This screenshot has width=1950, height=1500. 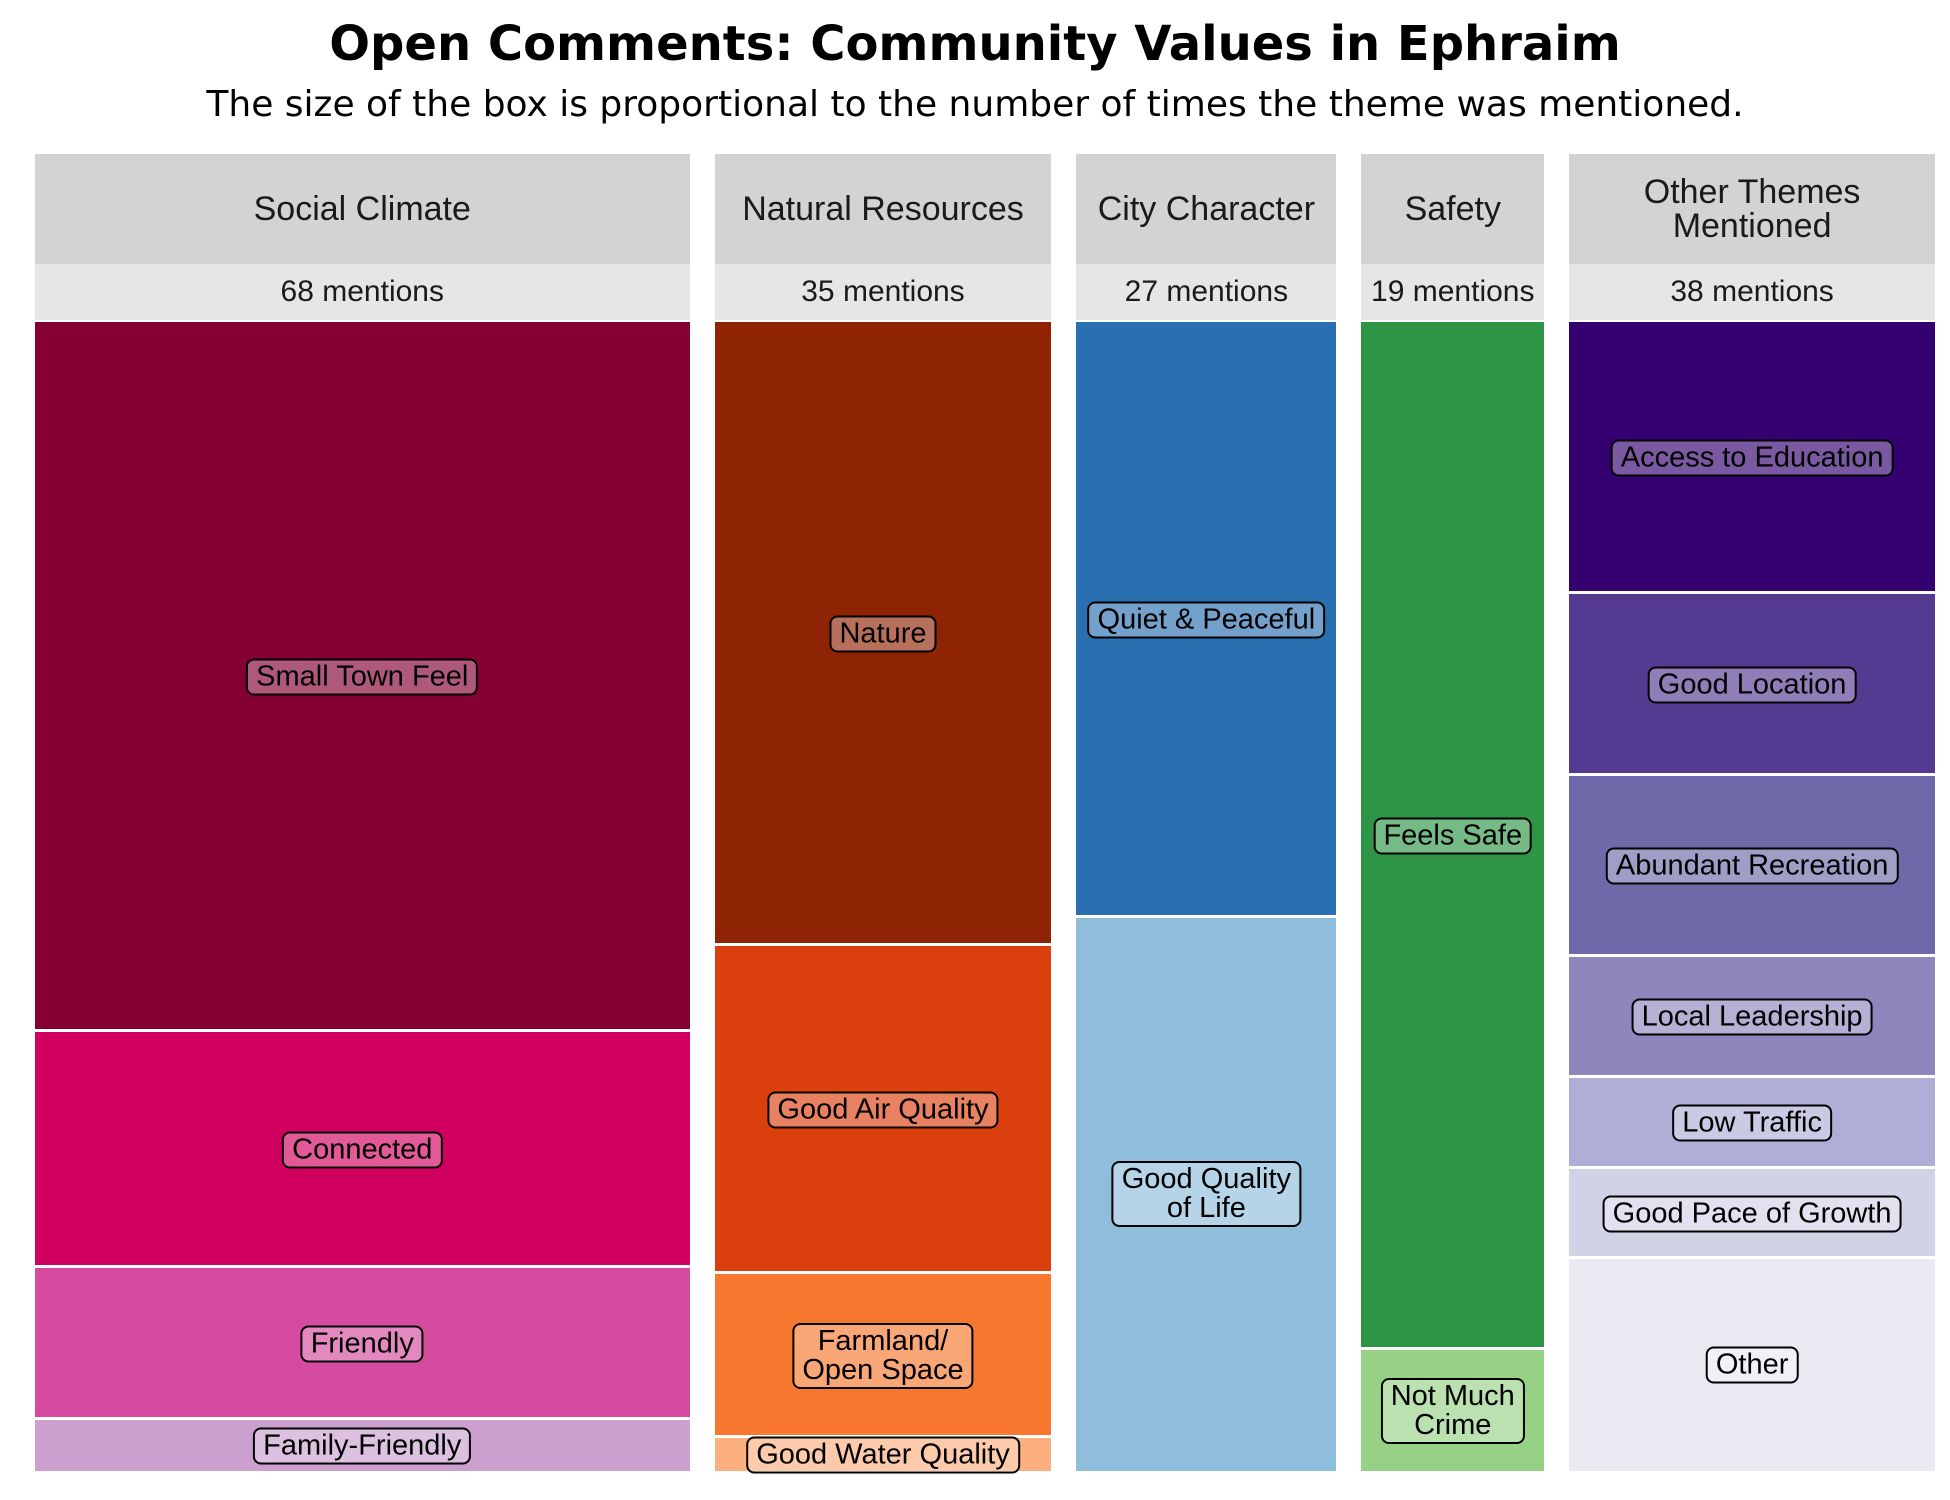 What do you see at coordinates (362, 292) in the screenshot?
I see `facet-total: 68 mentions` at bounding box center [362, 292].